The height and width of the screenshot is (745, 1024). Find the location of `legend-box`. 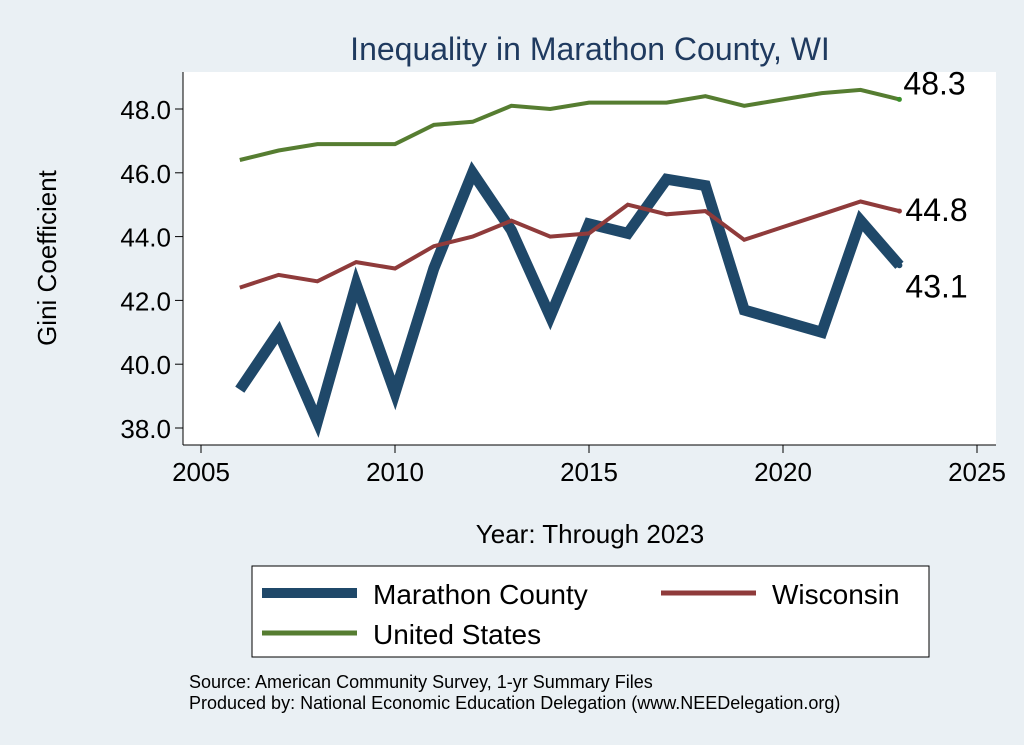

legend-box is located at coordinates (590, 611).